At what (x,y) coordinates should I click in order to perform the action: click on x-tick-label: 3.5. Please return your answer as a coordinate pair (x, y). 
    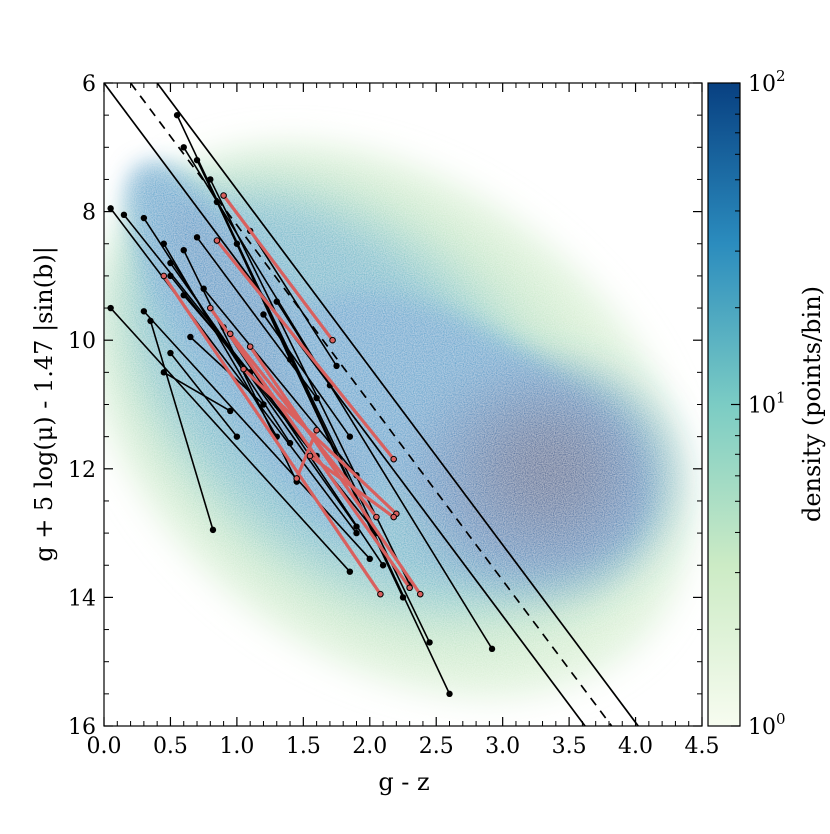
    Looking at the image, I should click on (569, 746).